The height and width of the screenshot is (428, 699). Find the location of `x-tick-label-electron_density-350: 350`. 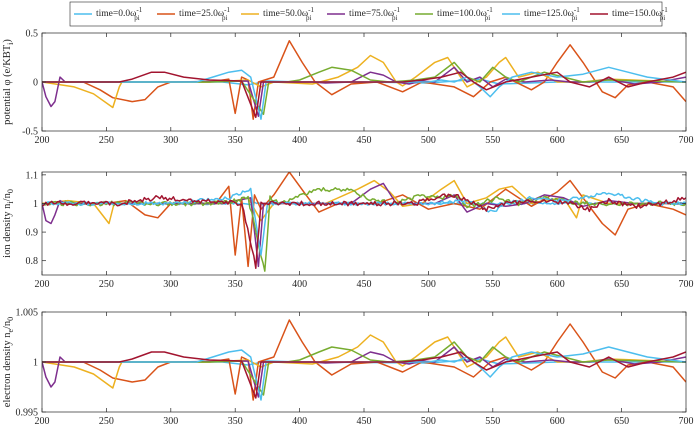

x-tick-label-electron_density-350: 350 is located at coordinates (235, 421).